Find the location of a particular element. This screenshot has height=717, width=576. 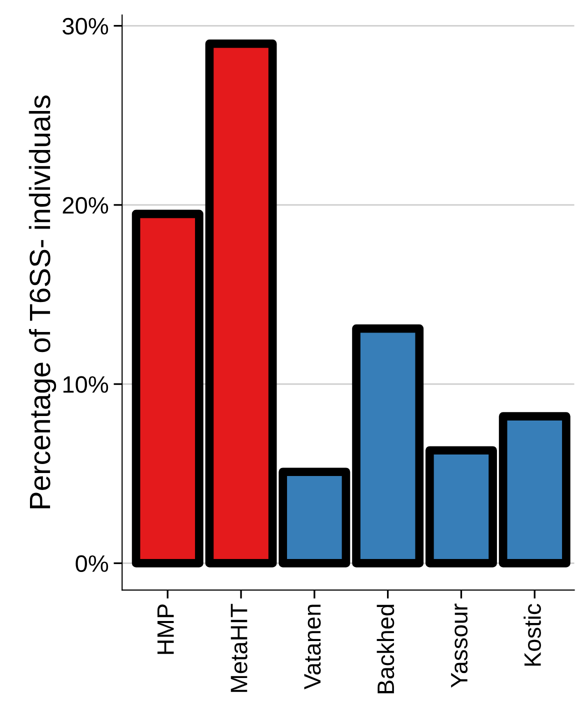

x-tick-label: Backhed is located at coordinates (385, 649).